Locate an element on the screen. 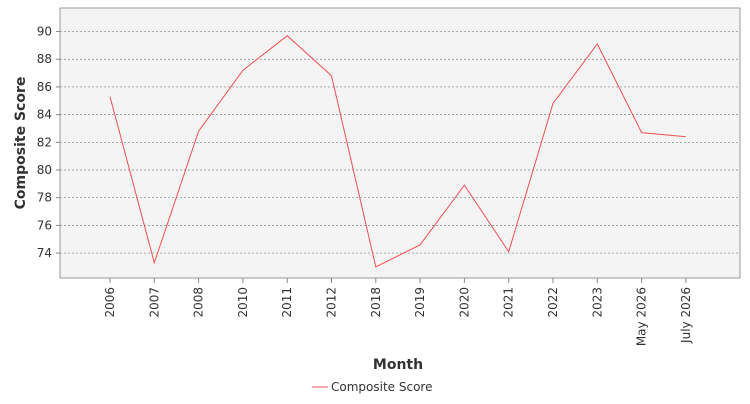 This screenshot has width=750, height=404. x-tick-label-11: 2023 is located at coordinates (597, 302).